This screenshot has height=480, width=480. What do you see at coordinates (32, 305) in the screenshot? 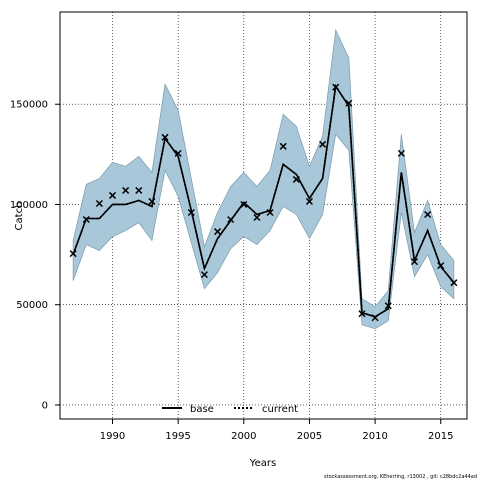
I see `y-tick-label: 50000` at bounding box center [32, 305].